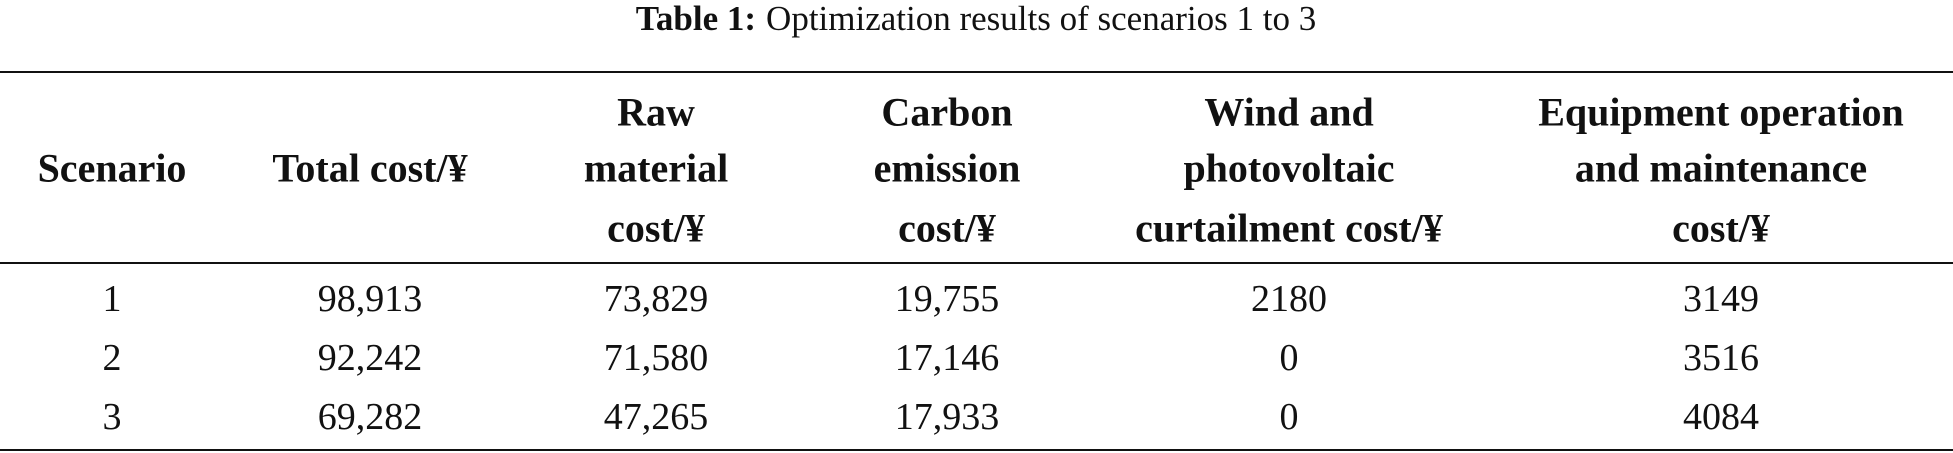 This screenshot has width=1953, height=453. Describe the element at coordinates (1721, 417) in the screenshot. I see `table-cell: 4084` at that location.